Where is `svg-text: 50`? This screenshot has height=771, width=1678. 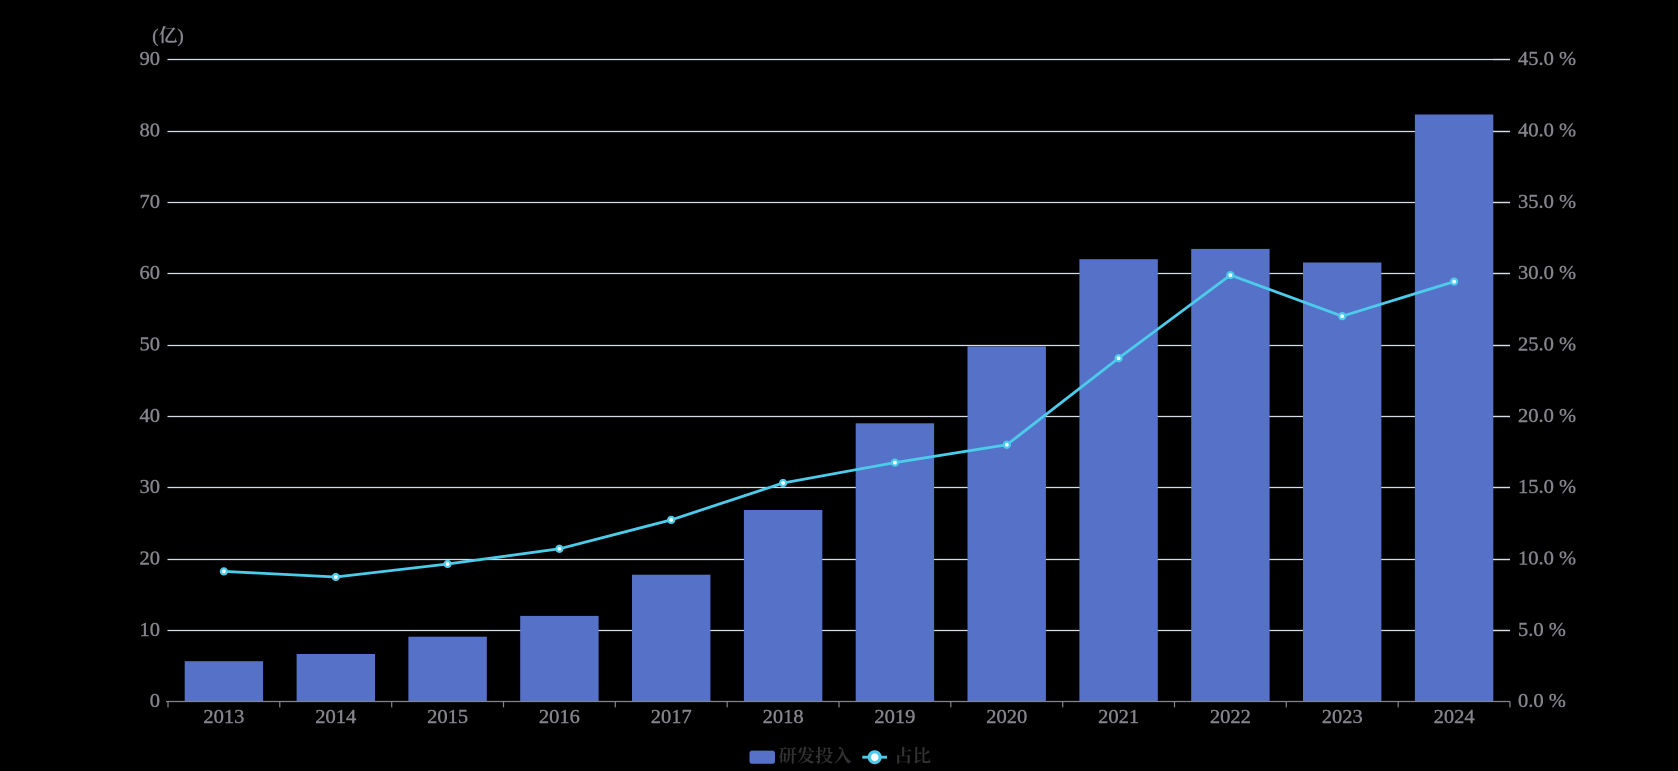
svg-text: 50 is located at coordinates (150, 344).